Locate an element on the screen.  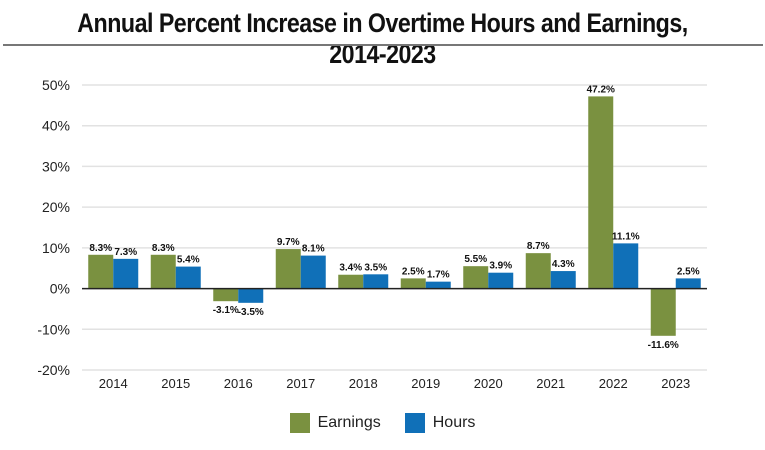
x-tick-label: 2016 is located at coordinates (238, 383).